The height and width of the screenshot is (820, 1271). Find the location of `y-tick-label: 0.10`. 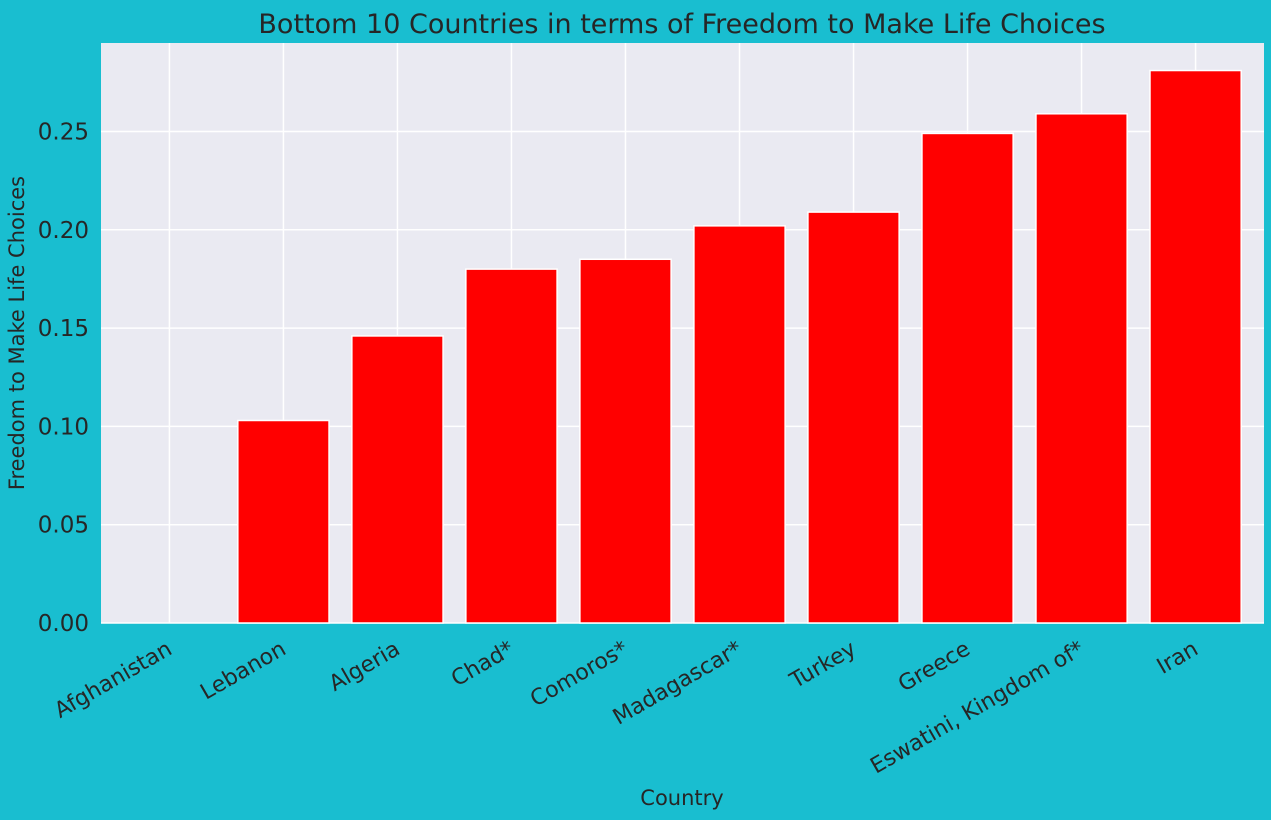

y-tick-label: 0.10 is located at coordinates (63, 427).